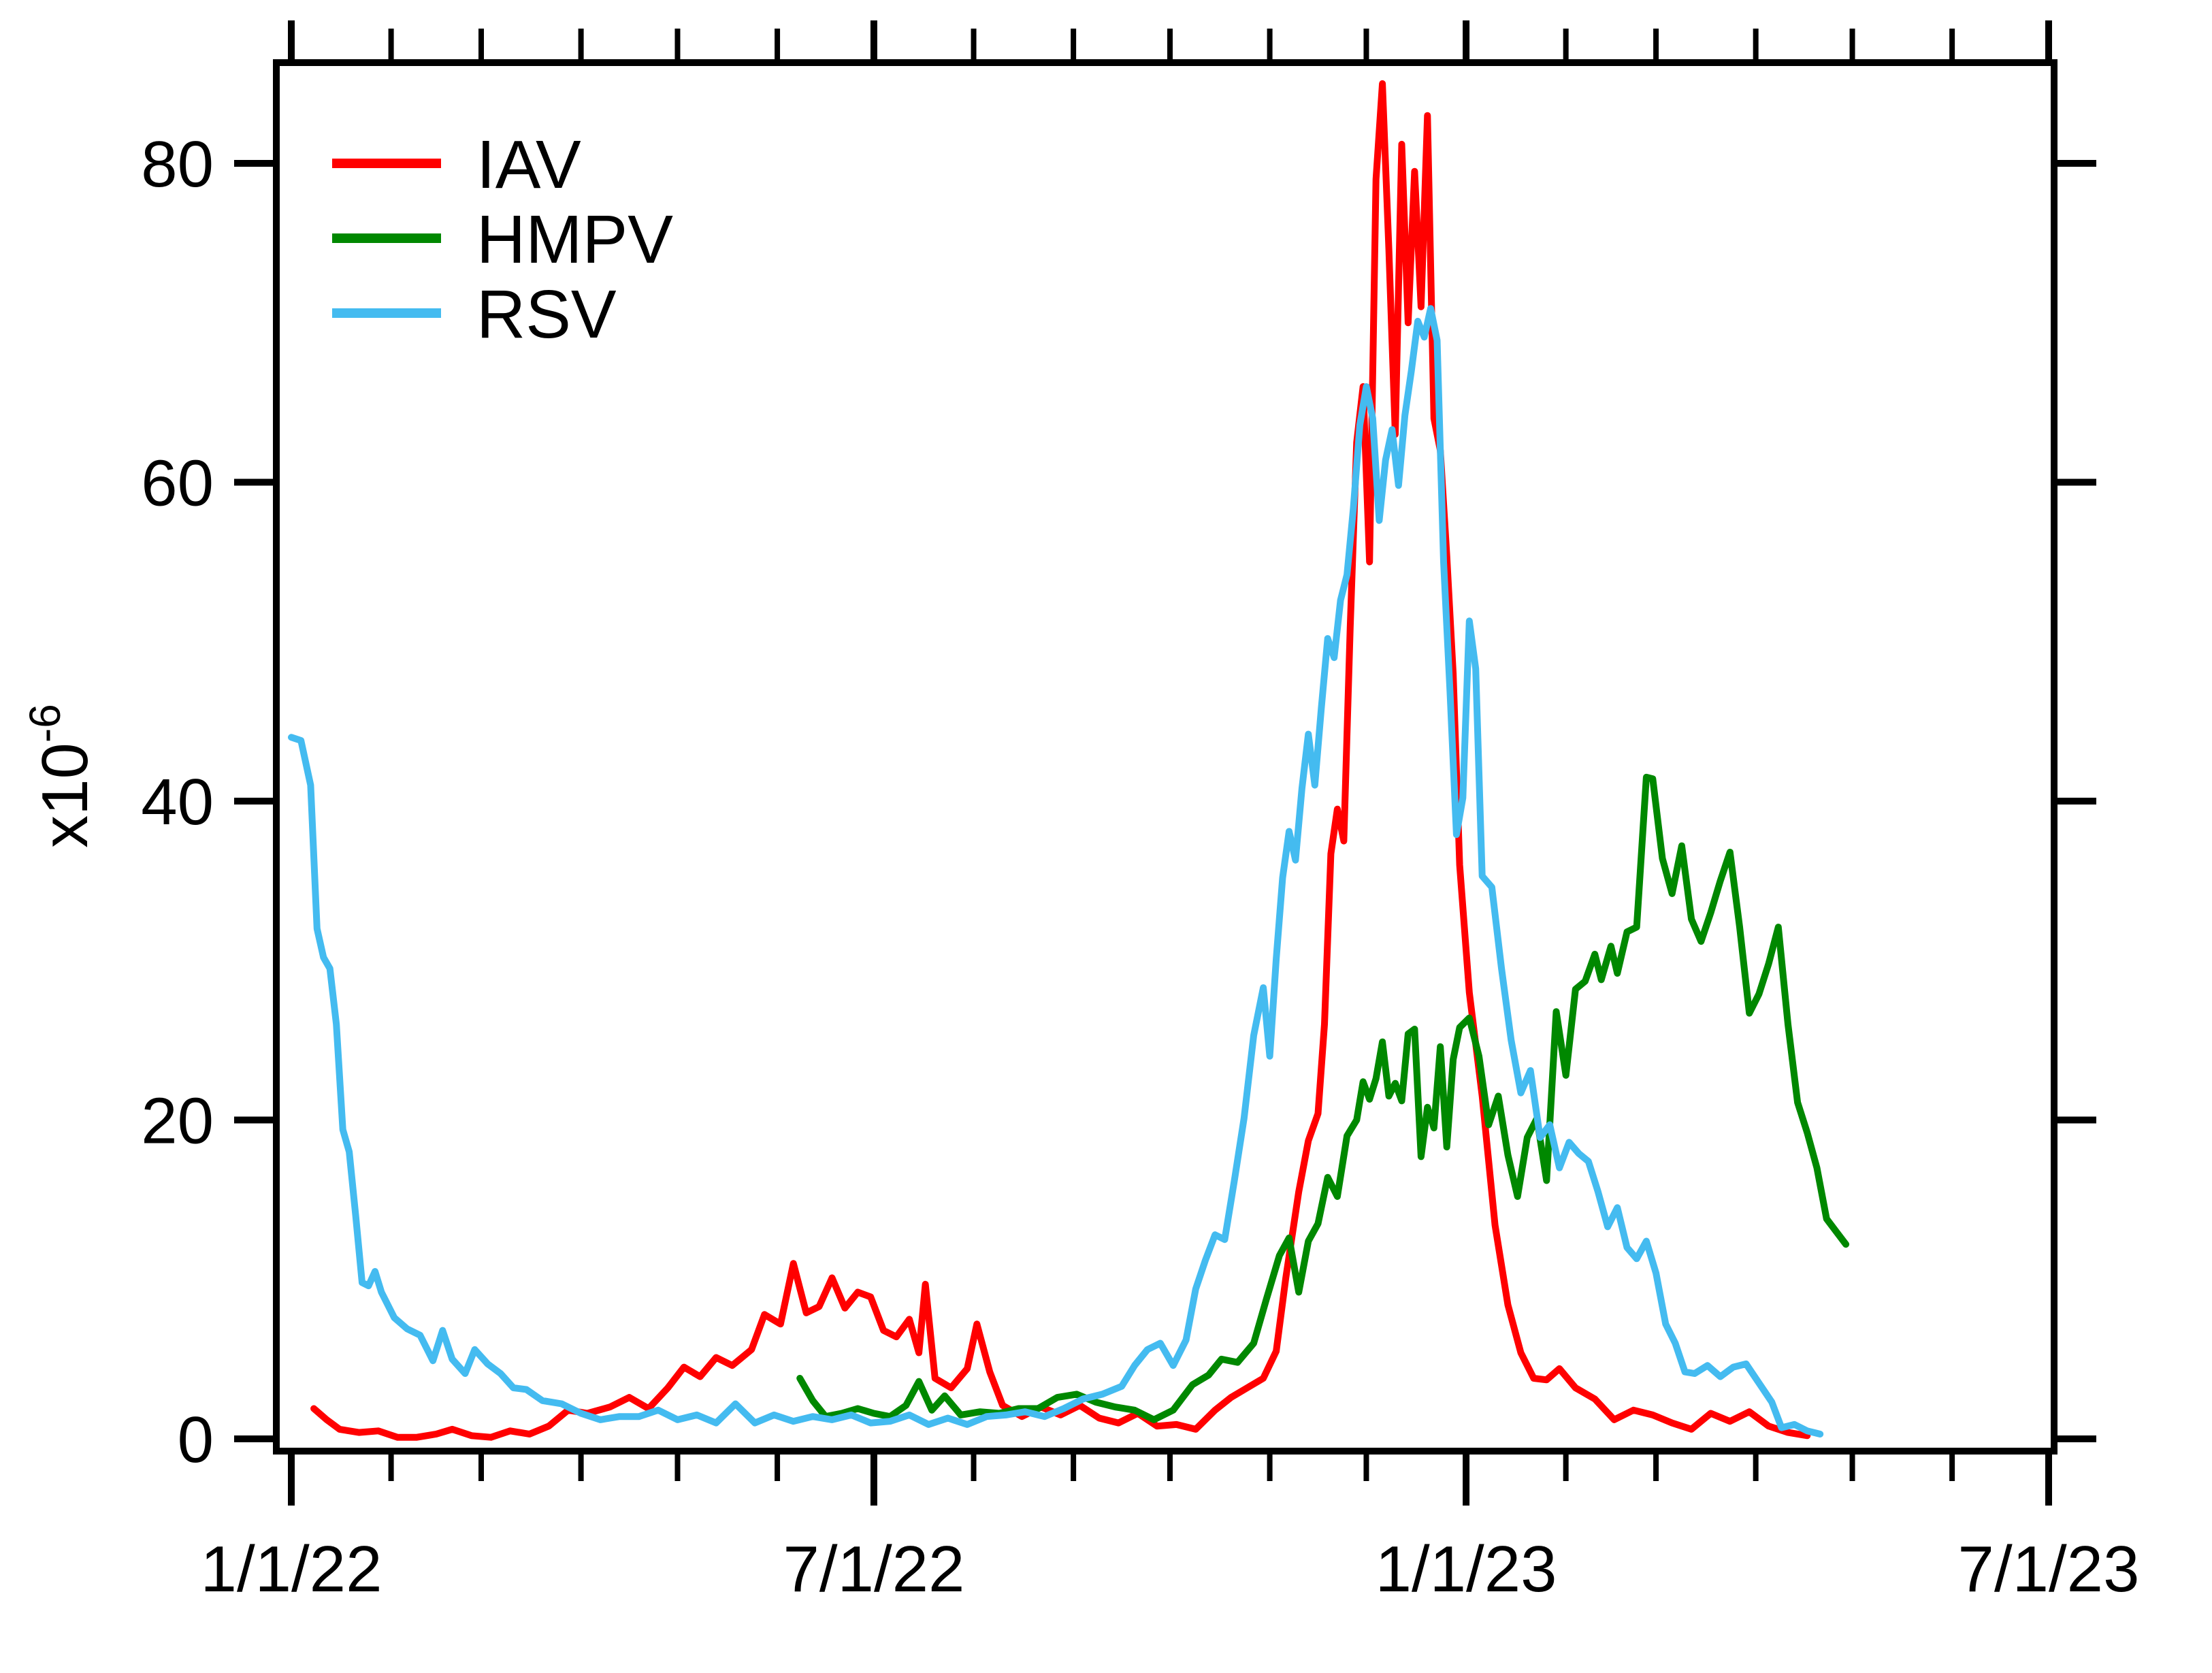 This screenshot has height=1673, width=2212. What do you see at coordinates (292, 1569) in the screenshot?
I see `x-tick-label: 1/1/22` at bounding box center [292, 1569].